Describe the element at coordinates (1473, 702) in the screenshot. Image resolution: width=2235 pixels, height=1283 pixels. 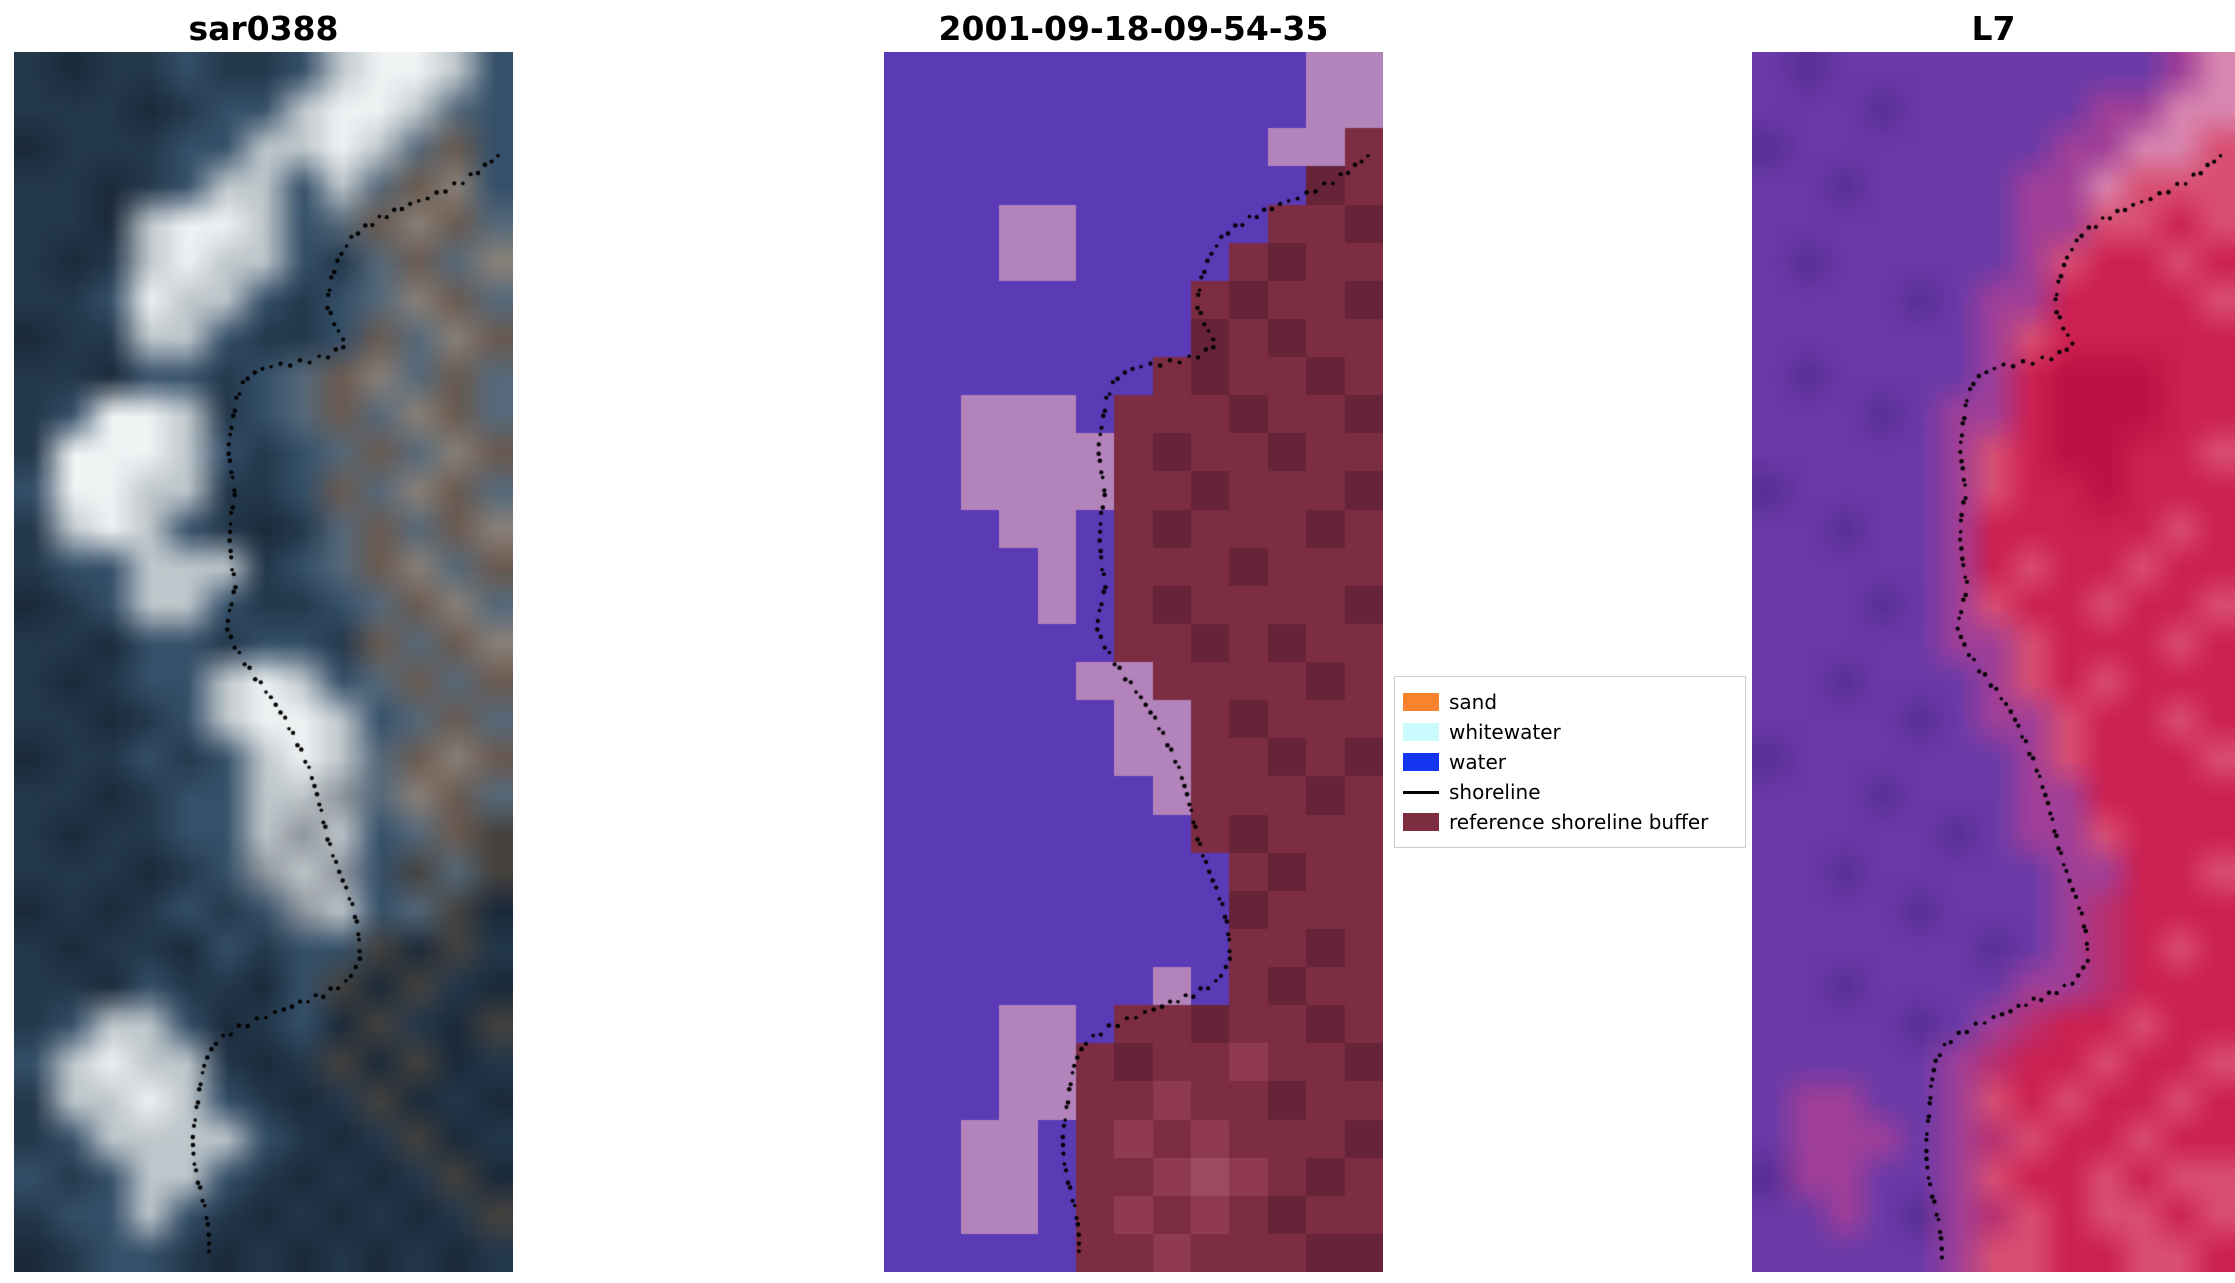
I see `legend-label: sand` at that location.